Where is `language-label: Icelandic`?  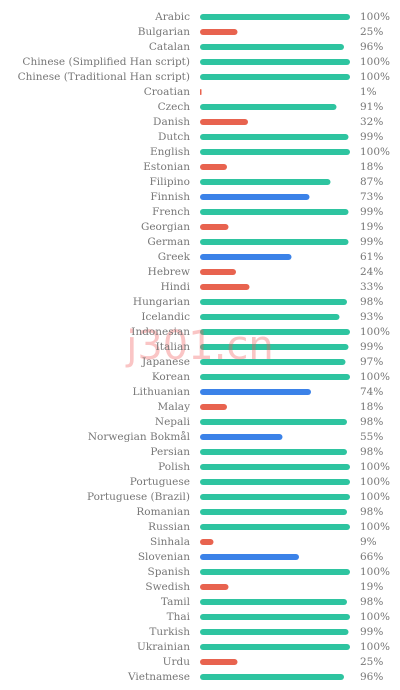 language-label: Icelandic is located at coordinates (165, 317).